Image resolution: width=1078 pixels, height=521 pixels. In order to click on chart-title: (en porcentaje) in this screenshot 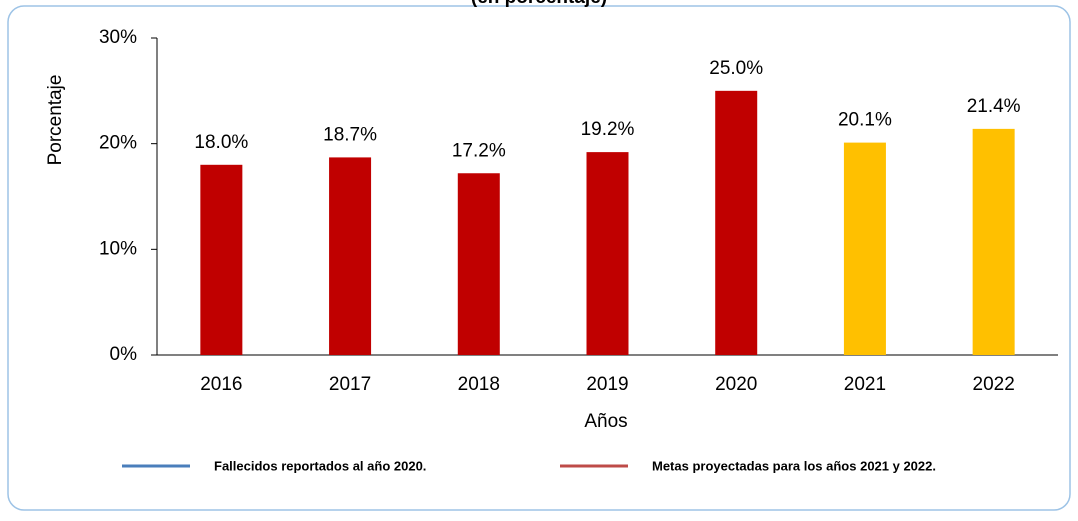, I will do `click(539, 4)`.